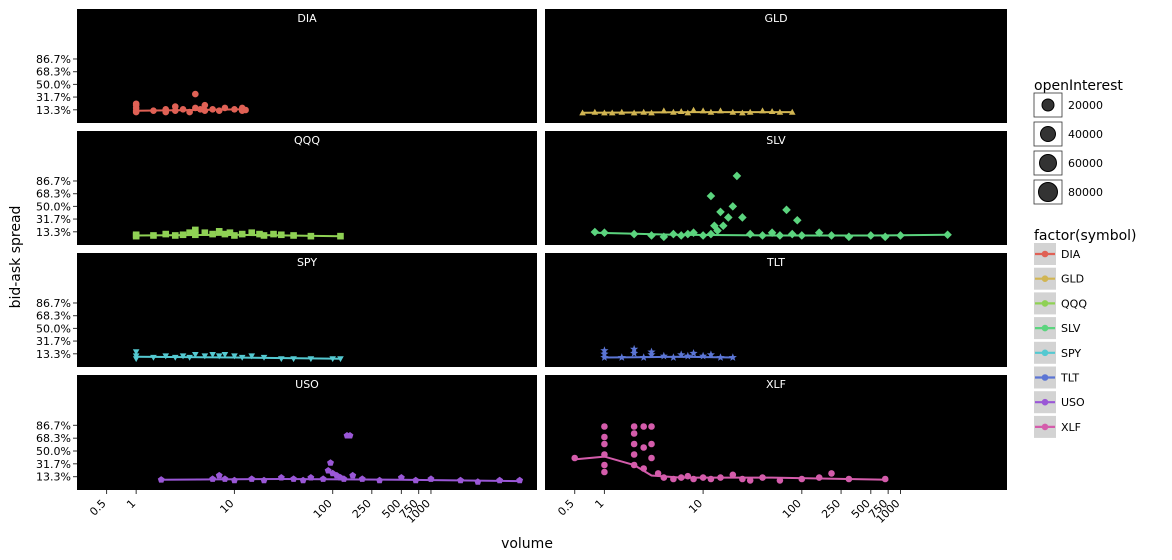 The width and height of the screenshot is (1172, 560). What do you see at coordinates (527, 544) in the screenshot?
I see `x-axis-label: volume` at bounding box center [527, 544].